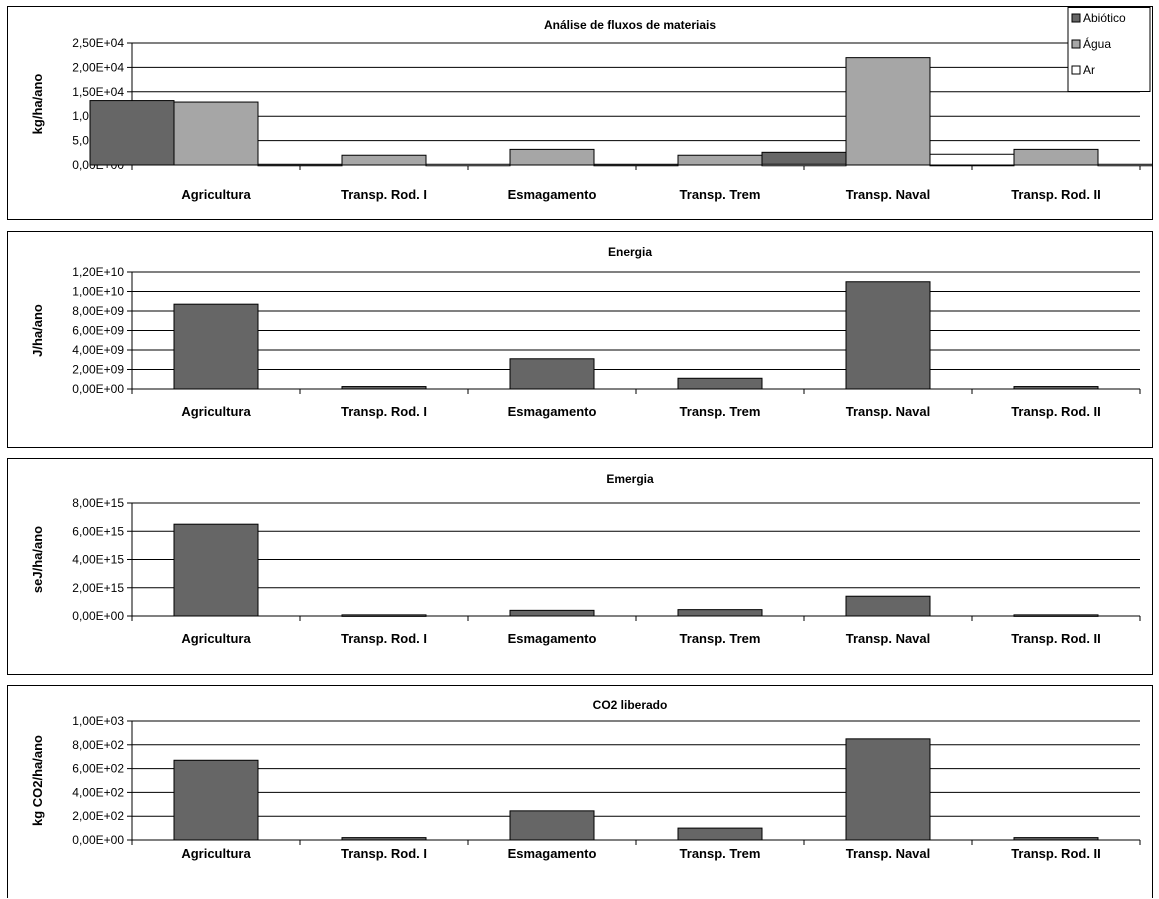 This screenshot has height=899, width=1159. I want to click on y-tick-label: 1,00E+03, so click(98, 721).